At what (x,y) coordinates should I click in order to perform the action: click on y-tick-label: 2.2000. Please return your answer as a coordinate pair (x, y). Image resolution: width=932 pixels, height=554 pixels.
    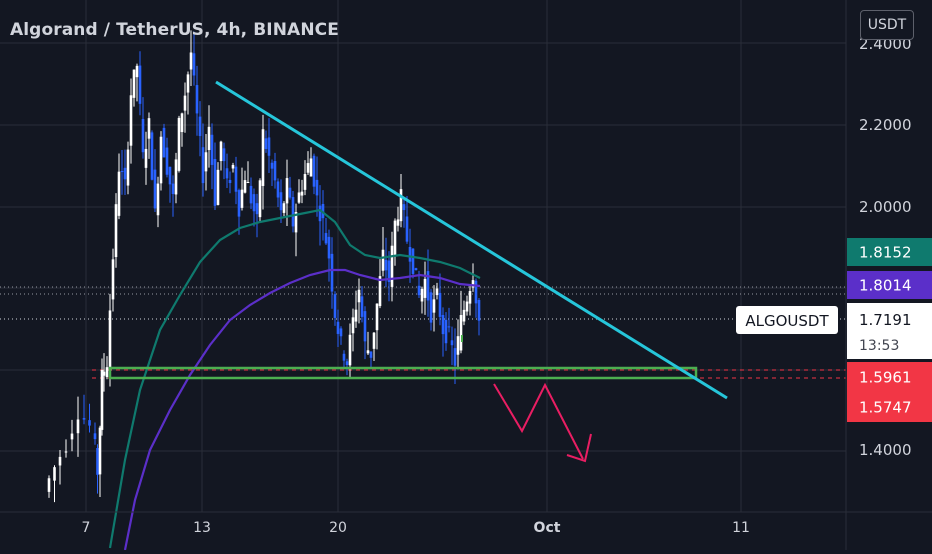
    Looking at the image, I should click on (885, 125).